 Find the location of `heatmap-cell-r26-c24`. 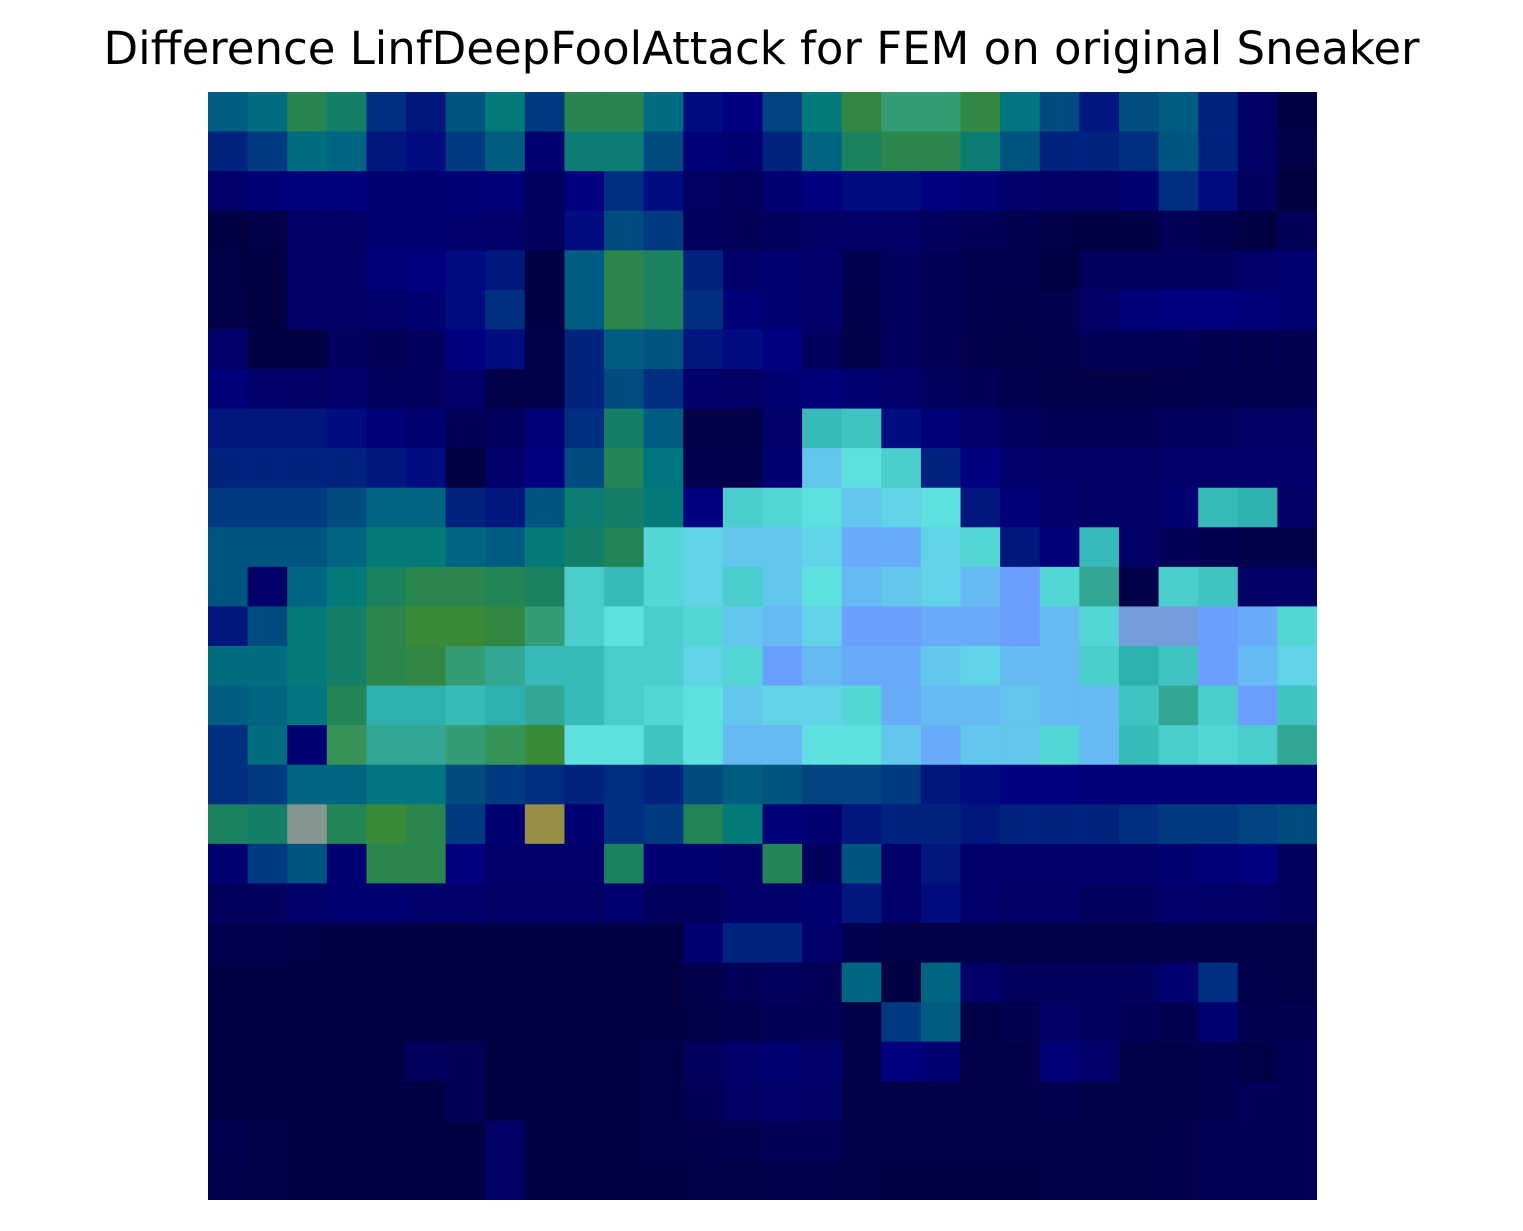

heatmap-cell-r26-c24 is located at coordinates (1178, 1141).